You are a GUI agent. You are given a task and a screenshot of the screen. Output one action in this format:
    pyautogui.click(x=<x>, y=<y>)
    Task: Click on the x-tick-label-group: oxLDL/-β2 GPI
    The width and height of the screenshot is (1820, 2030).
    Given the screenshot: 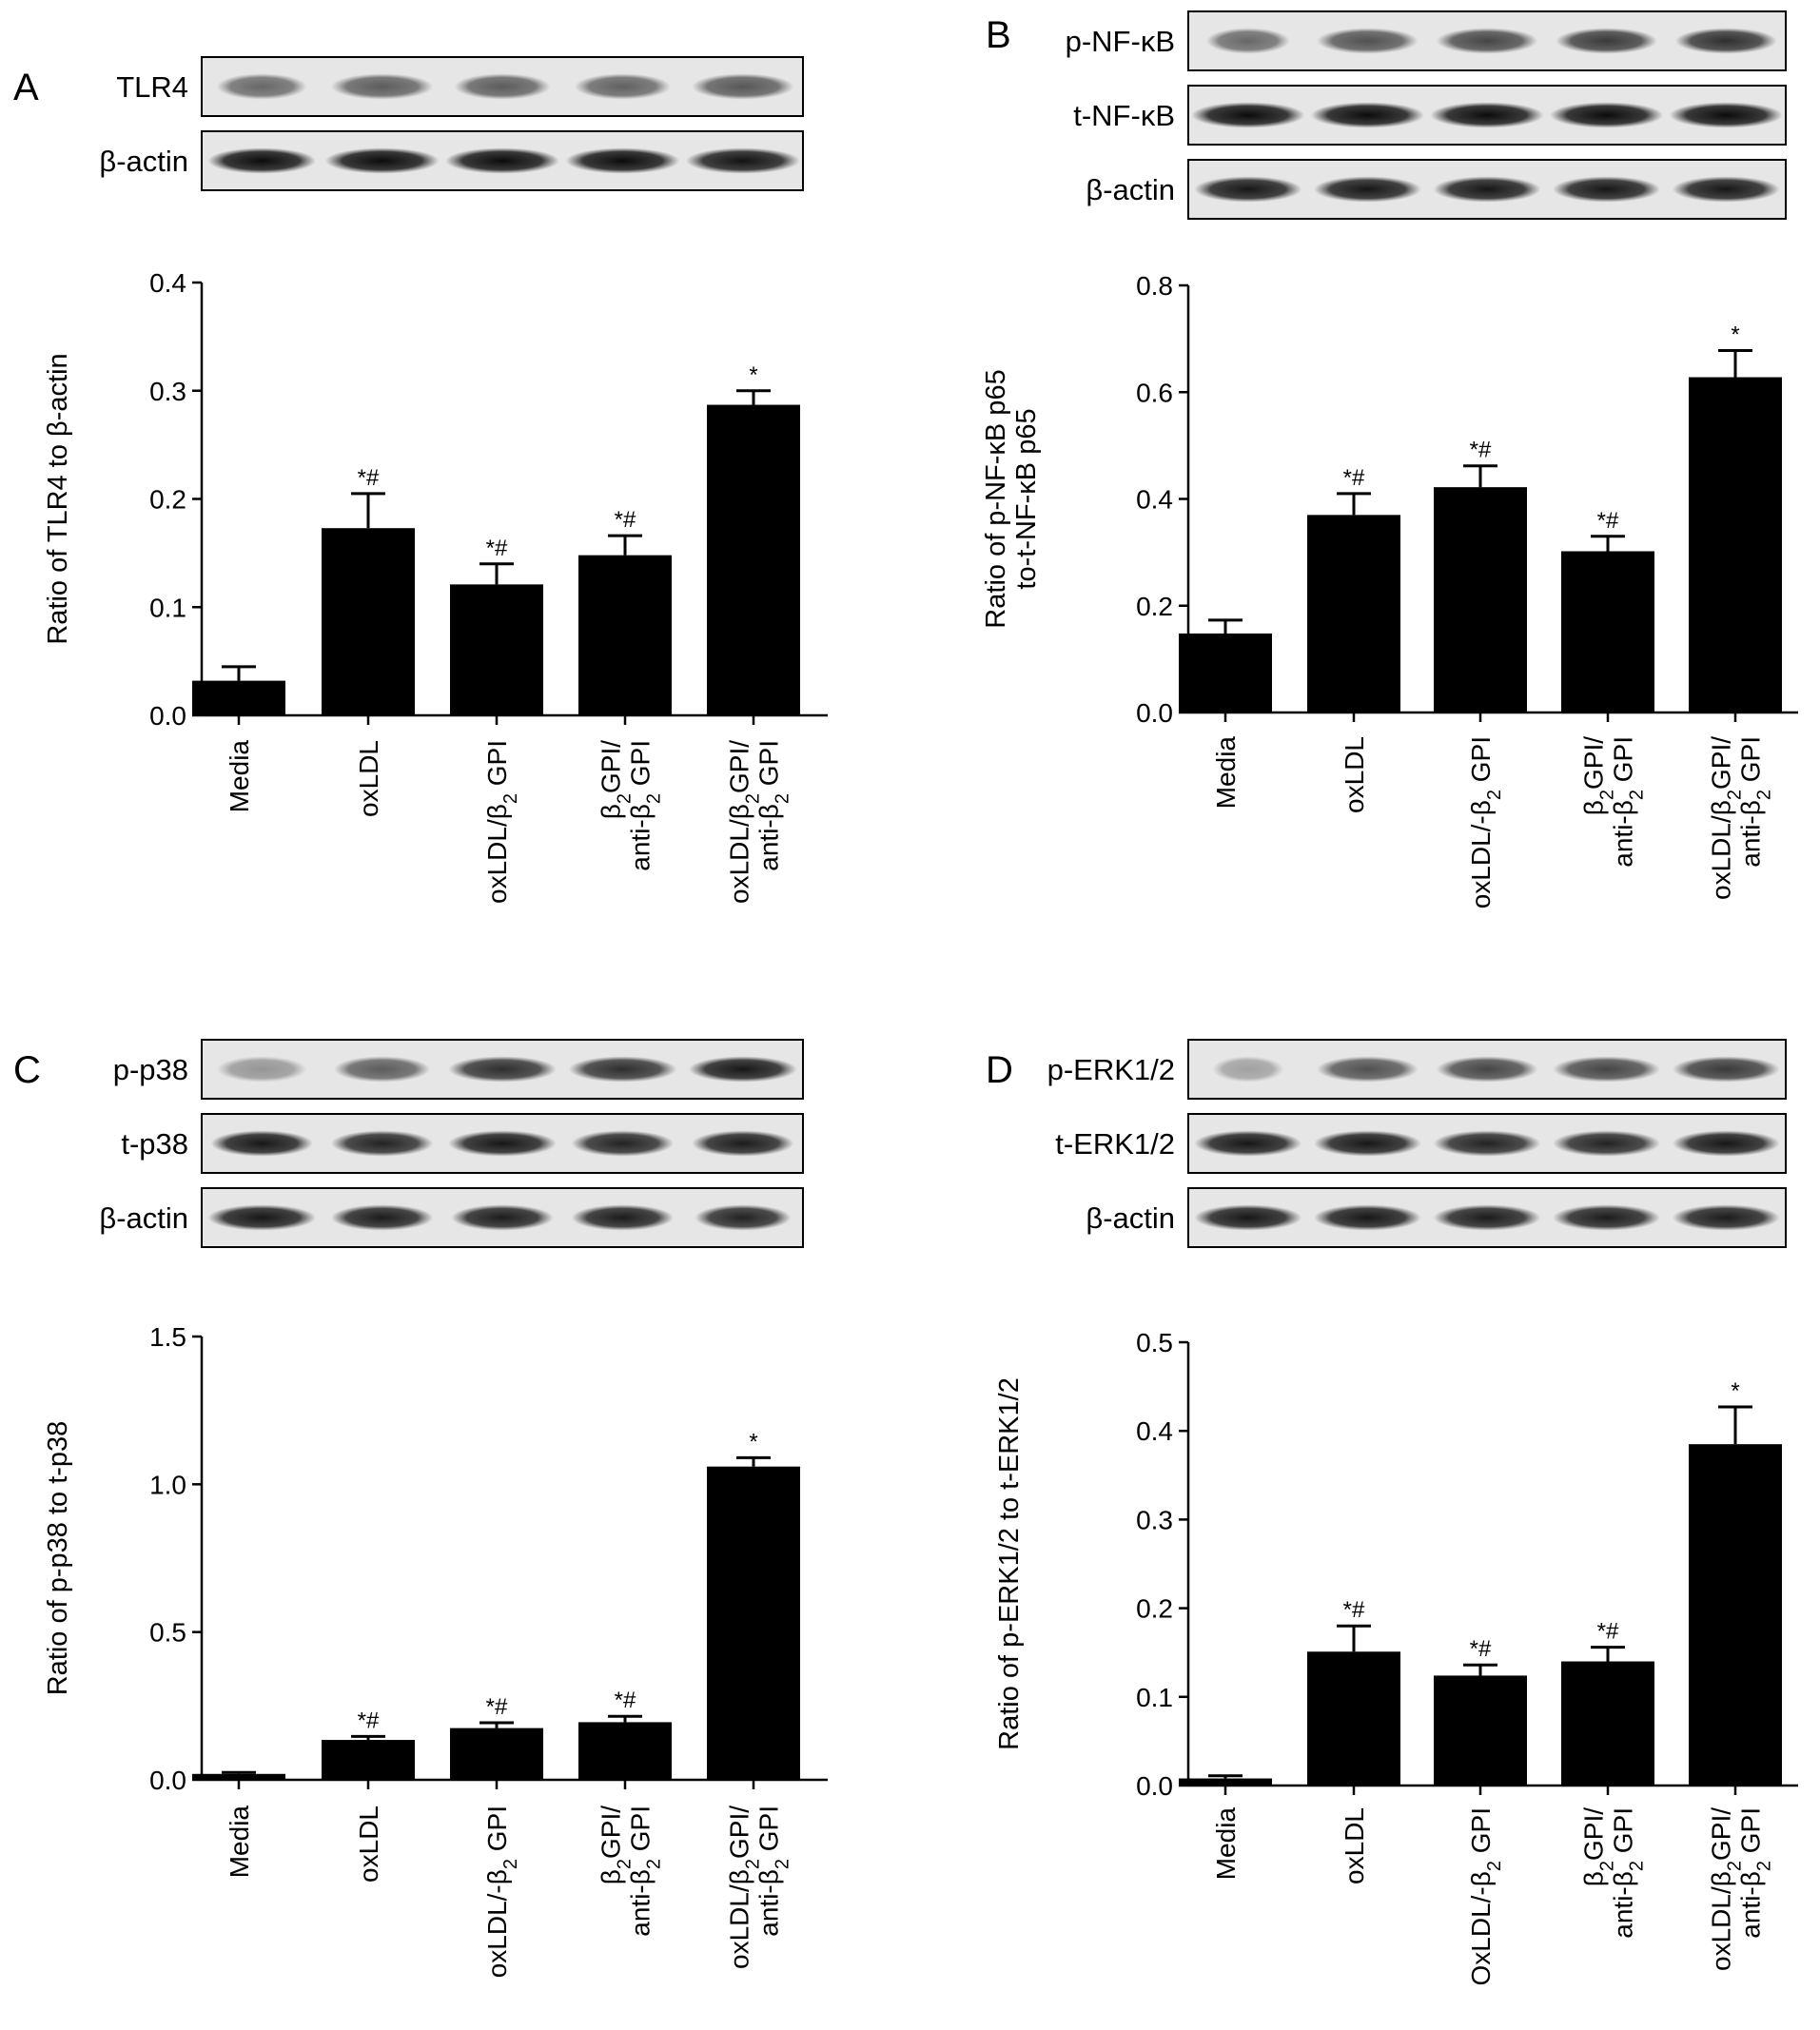 What is the action you would take?
    pyautogui.click(x=1485, y=822)
    